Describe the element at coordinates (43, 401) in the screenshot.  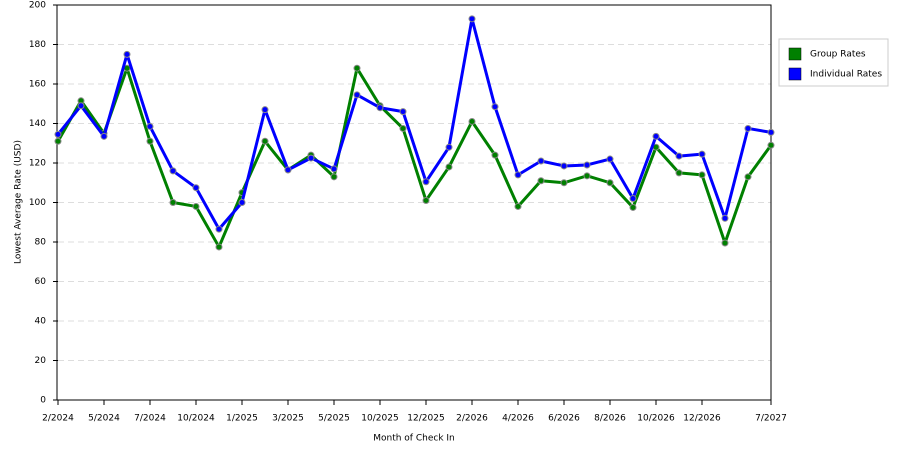
I see `y-tick-label: 0` at that location.